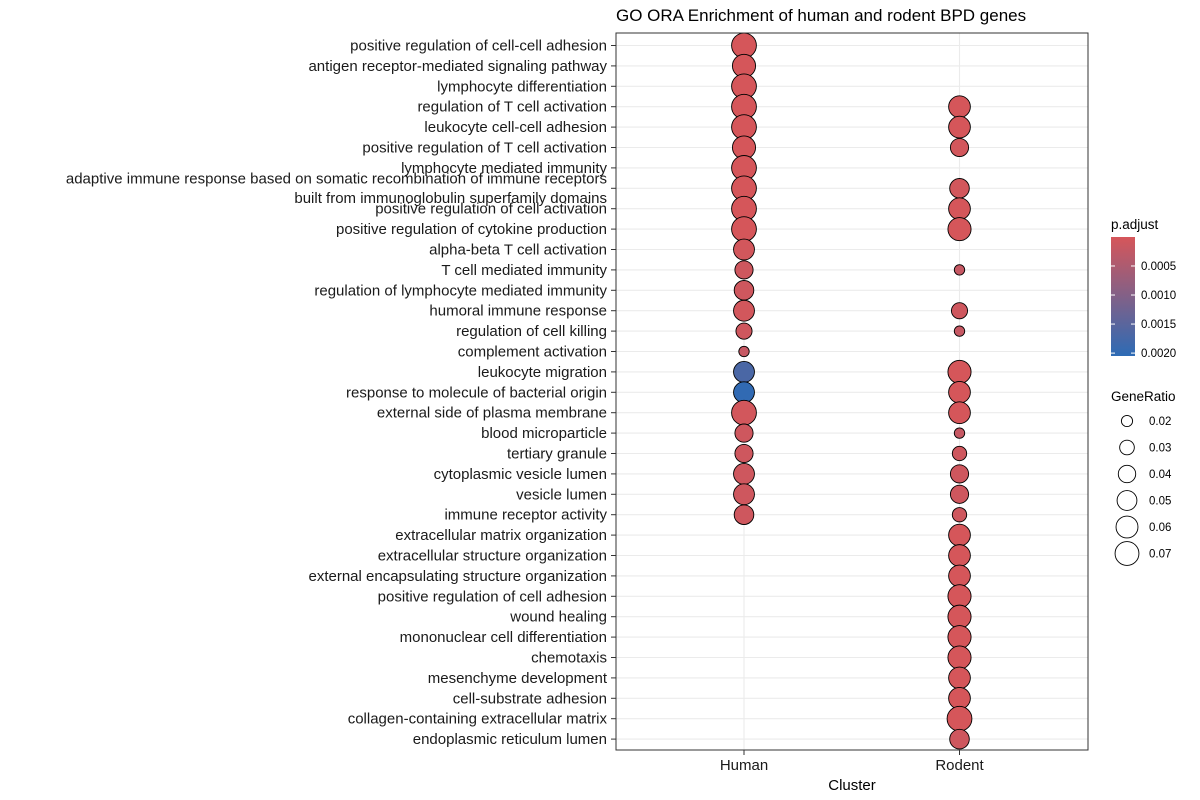 The width and height of the screenshot is (1200, 800). Describe the element at coordinates (484, 148) in the screenshot. I see `y-tick-label: positive regulation of T cell activation` at that location.